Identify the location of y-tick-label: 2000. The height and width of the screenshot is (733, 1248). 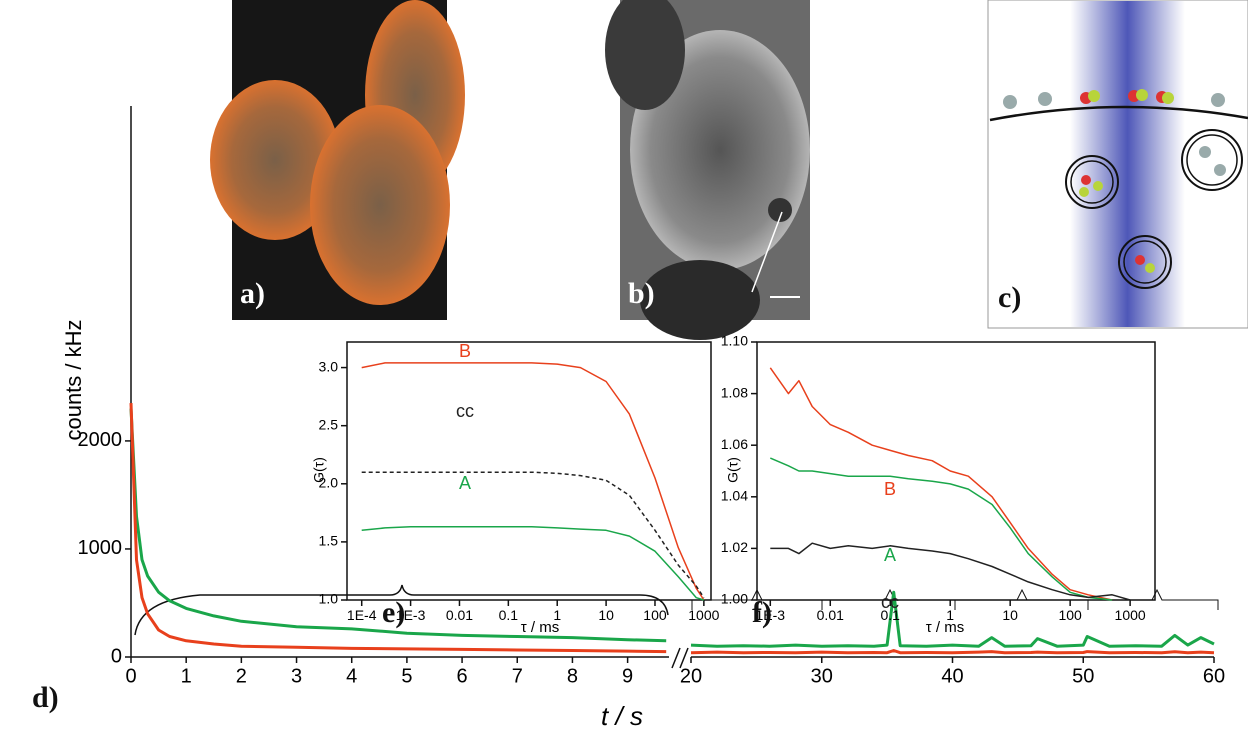
(100, 440).